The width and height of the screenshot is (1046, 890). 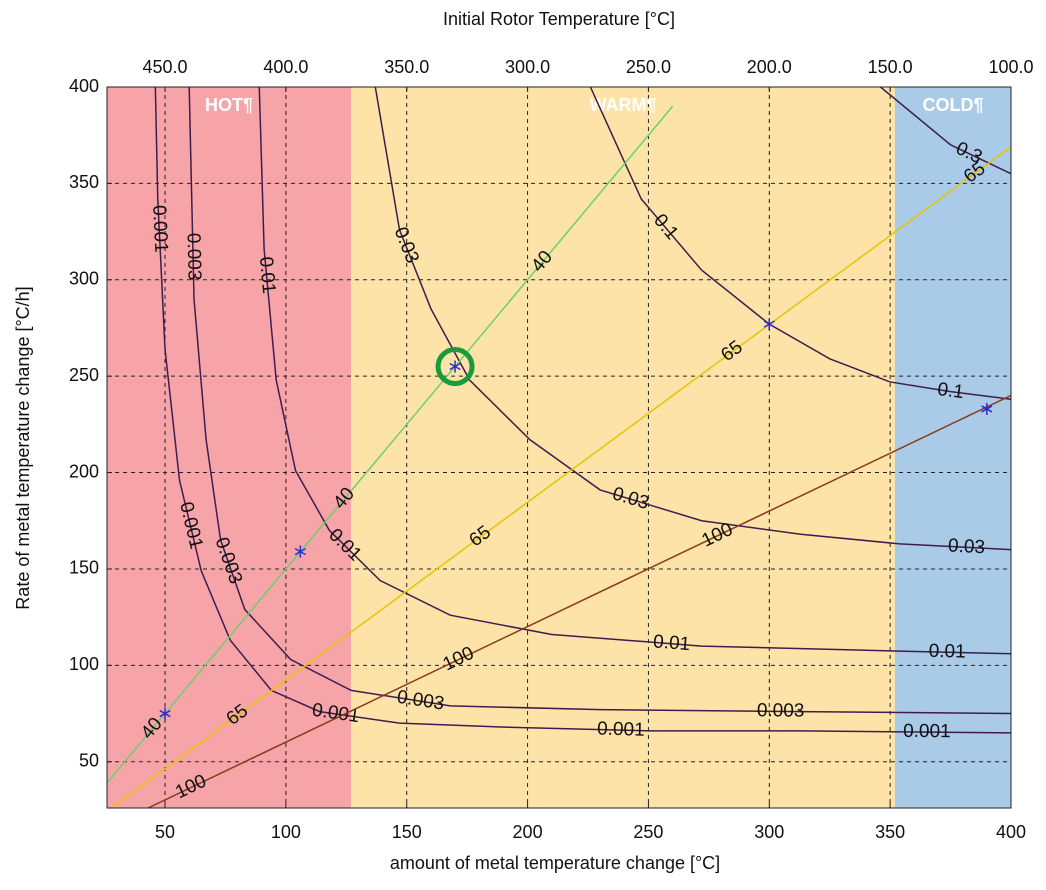 What do you see at coordinates (23, 447) in the screenshot?
I see `y-axis-title: Rate of metal temperature change [°C/h]` at bounding box center [23, 447].